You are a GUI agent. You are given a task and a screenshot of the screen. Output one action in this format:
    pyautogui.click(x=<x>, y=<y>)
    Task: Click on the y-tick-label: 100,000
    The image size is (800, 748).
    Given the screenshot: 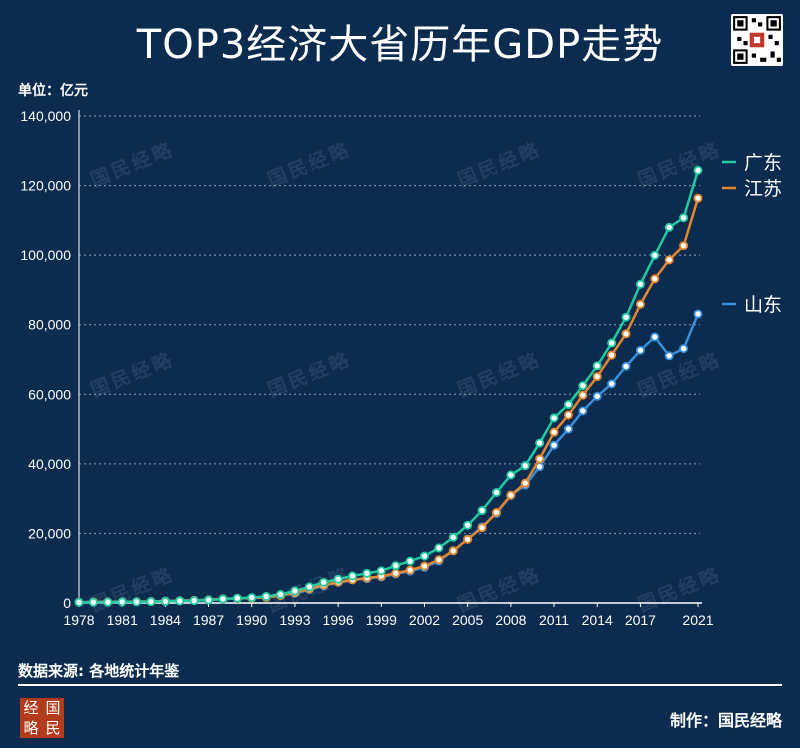 What is the action you would take?
    pyautogui.click(x=45, y=255)
    